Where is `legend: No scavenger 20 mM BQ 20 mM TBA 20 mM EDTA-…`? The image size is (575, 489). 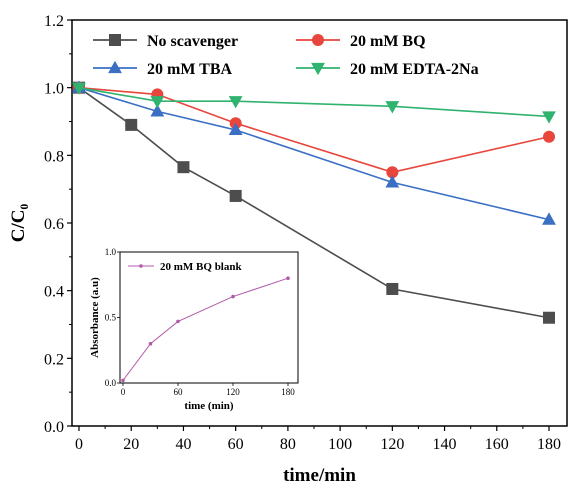
legend: No scavenger 20 mM BQ 20 mM TBA 20 mM EDTA-… is located at coordinates (286, 55).